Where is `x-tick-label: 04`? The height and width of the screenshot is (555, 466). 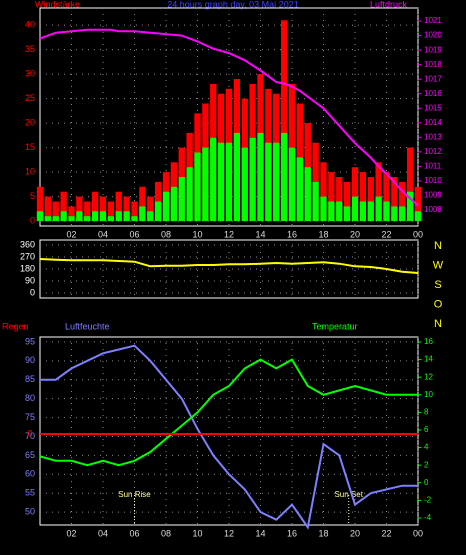 x-tick-label: 04 is located at coordinates (103, 234).